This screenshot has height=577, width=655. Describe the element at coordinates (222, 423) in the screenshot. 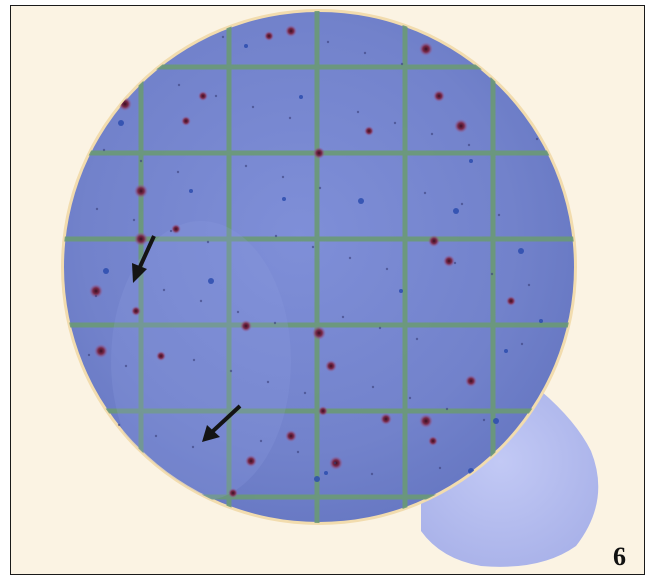

I see `arrow-lower` at that location.